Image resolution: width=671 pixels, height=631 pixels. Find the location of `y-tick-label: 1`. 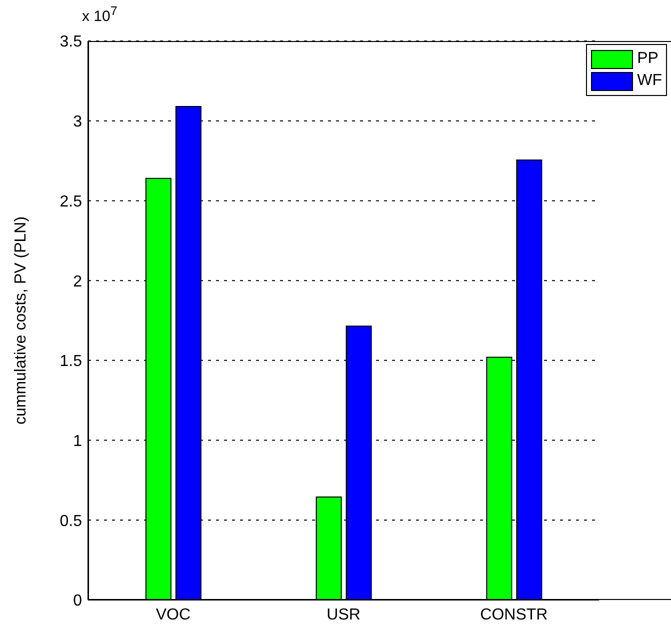

y-tick-label: 1 is located at coordinates (77, 441).